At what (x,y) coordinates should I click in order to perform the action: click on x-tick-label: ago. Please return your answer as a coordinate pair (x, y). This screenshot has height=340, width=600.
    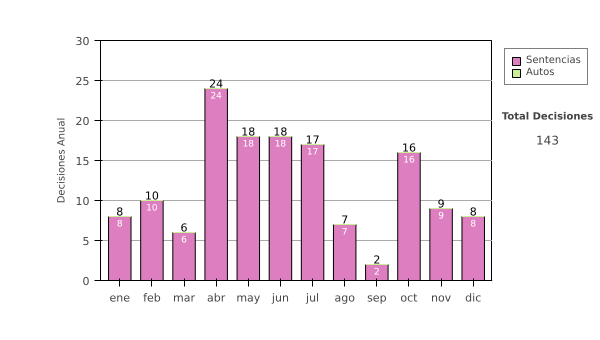
    Looking at the image, I should click on (345, 298).